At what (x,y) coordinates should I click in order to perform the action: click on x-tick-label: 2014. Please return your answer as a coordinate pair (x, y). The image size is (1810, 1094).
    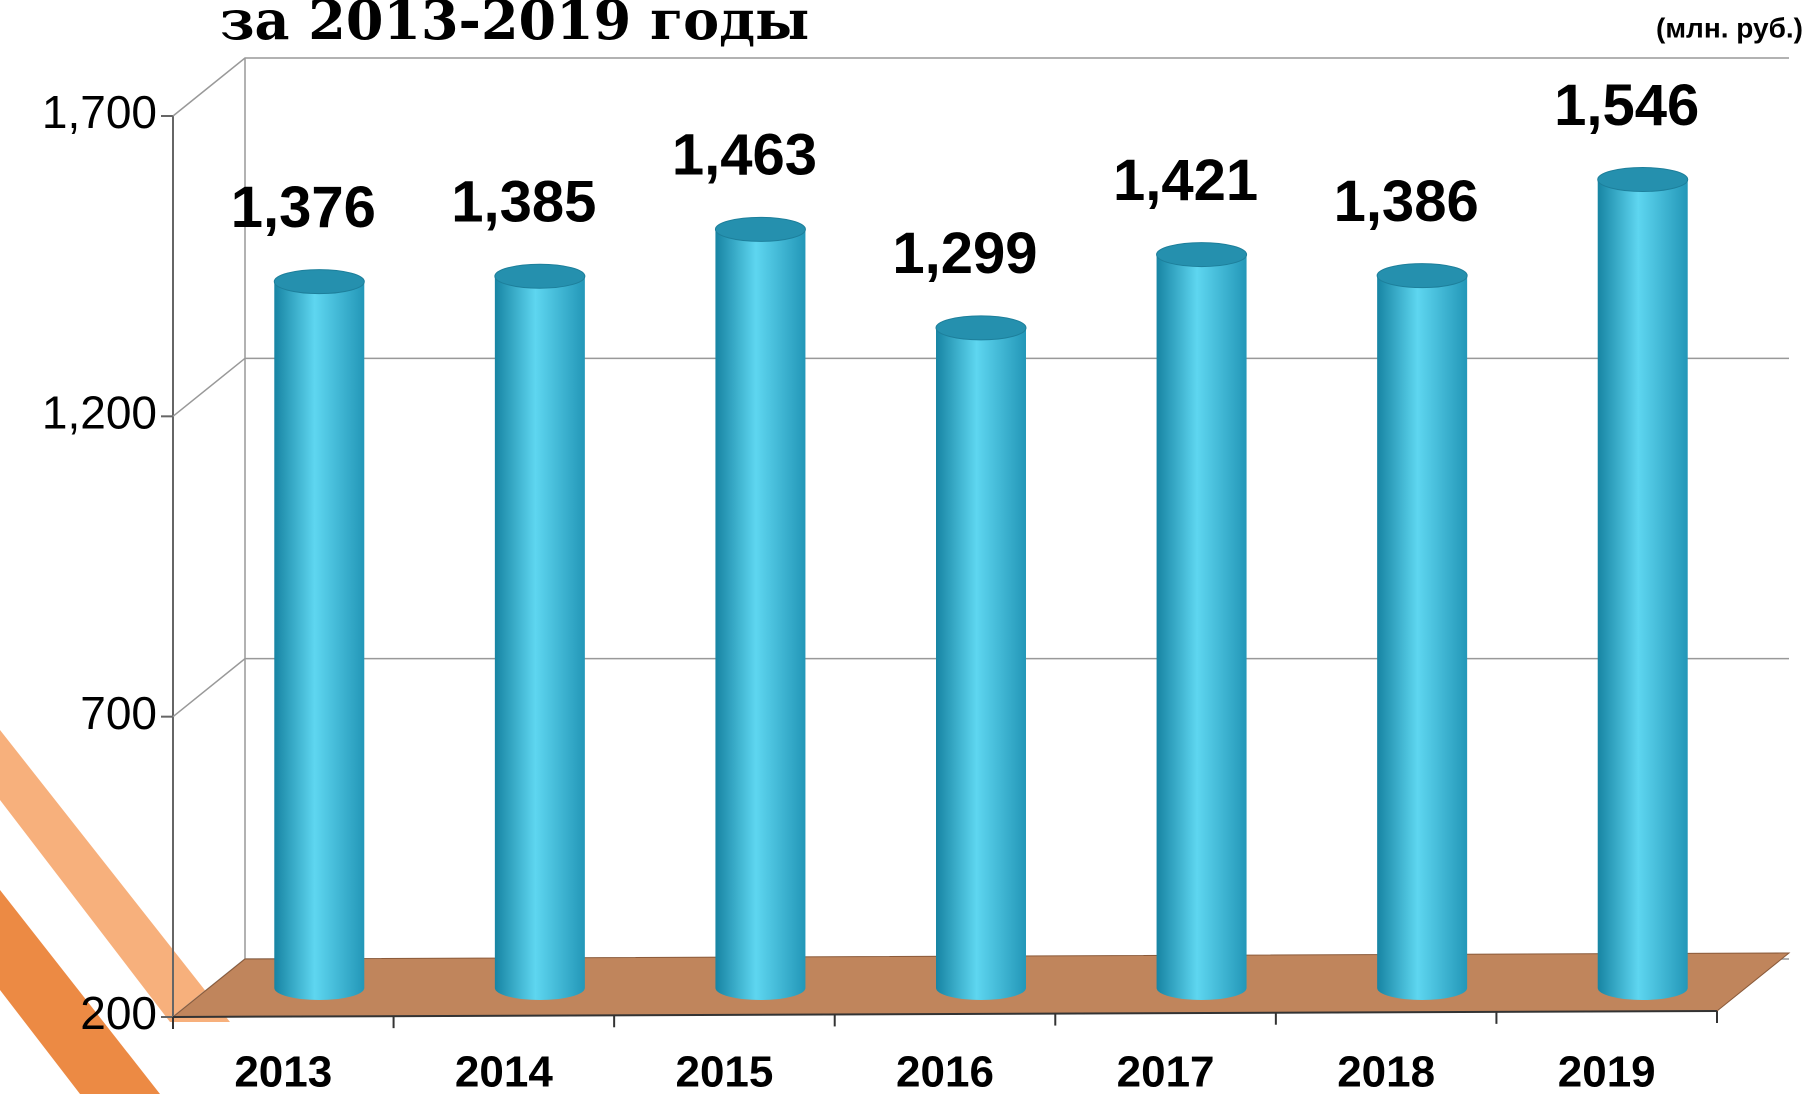
    Looking at the image, I should click on (504, 1071).